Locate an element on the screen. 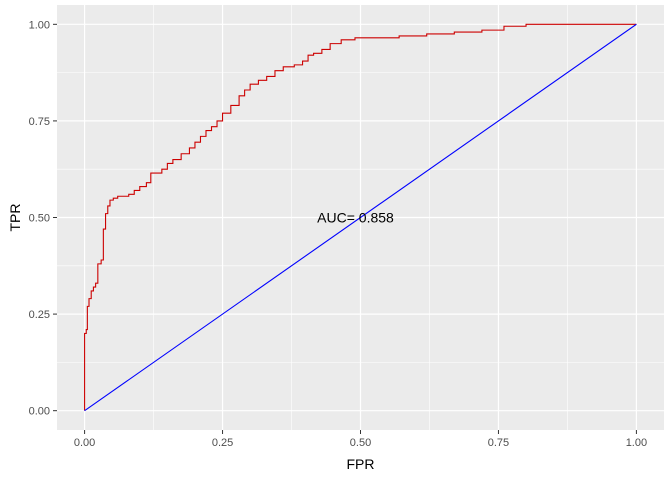  x-tick-labels: 0.00 0.25 0.50 0.75 1.00 is located at coordinates (360, 443).